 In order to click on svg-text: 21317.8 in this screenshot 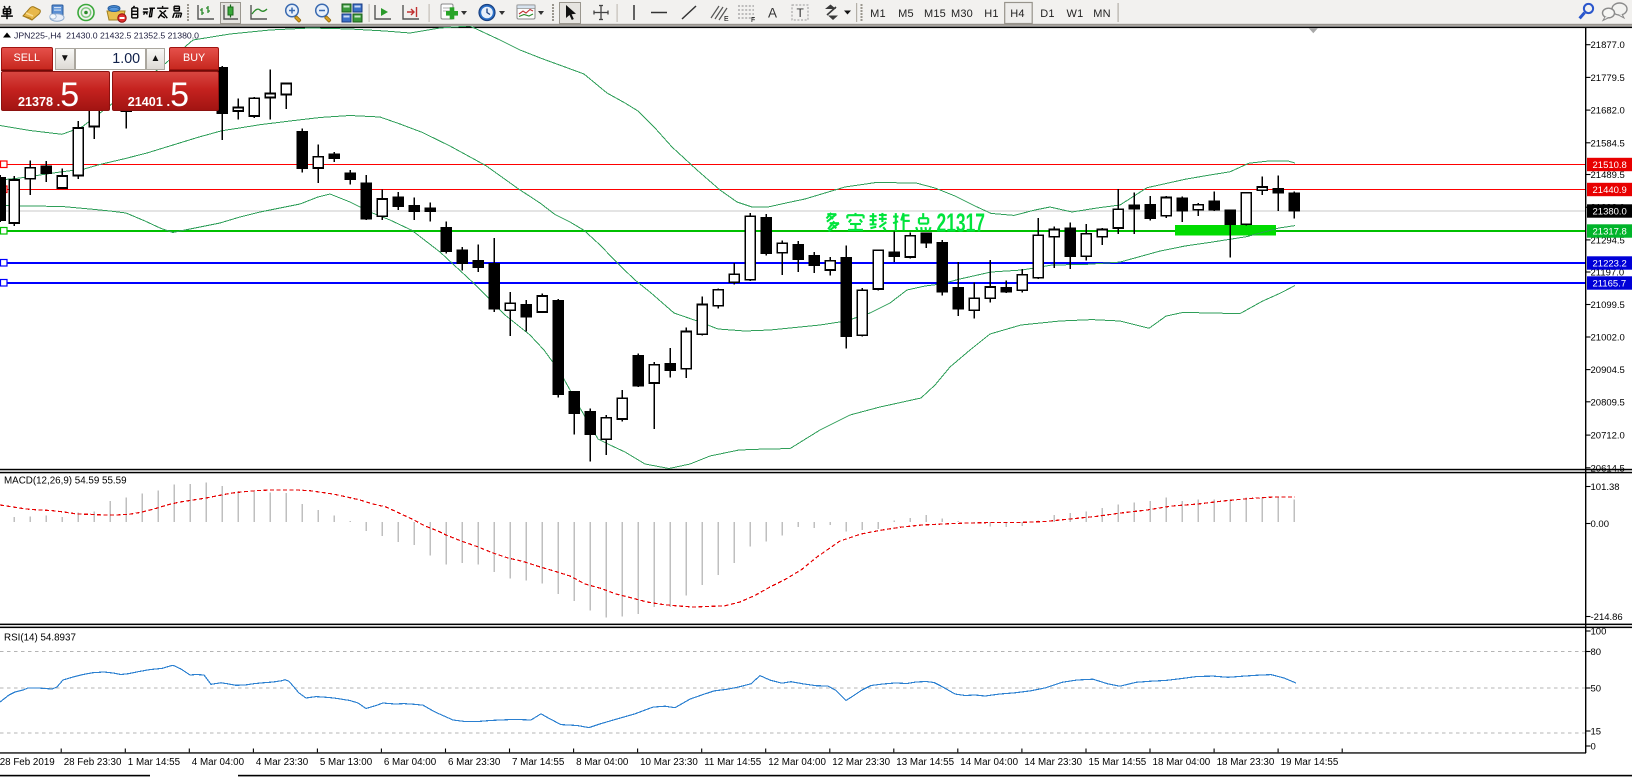, I will do `click(1610, 232)`.